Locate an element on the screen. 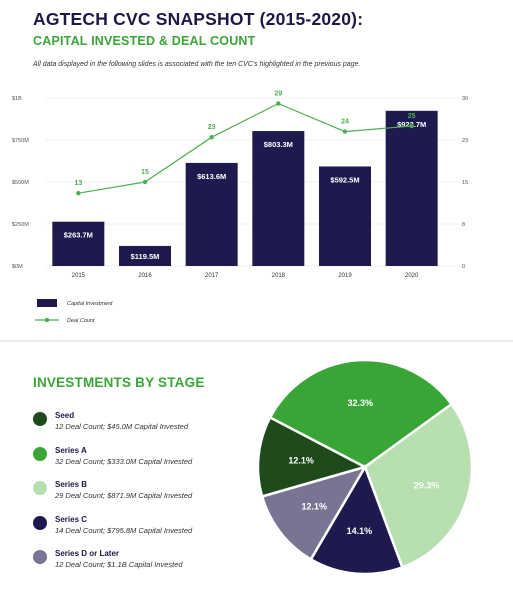  y2-tick-label: 8 is located at coordinates (463, 225).